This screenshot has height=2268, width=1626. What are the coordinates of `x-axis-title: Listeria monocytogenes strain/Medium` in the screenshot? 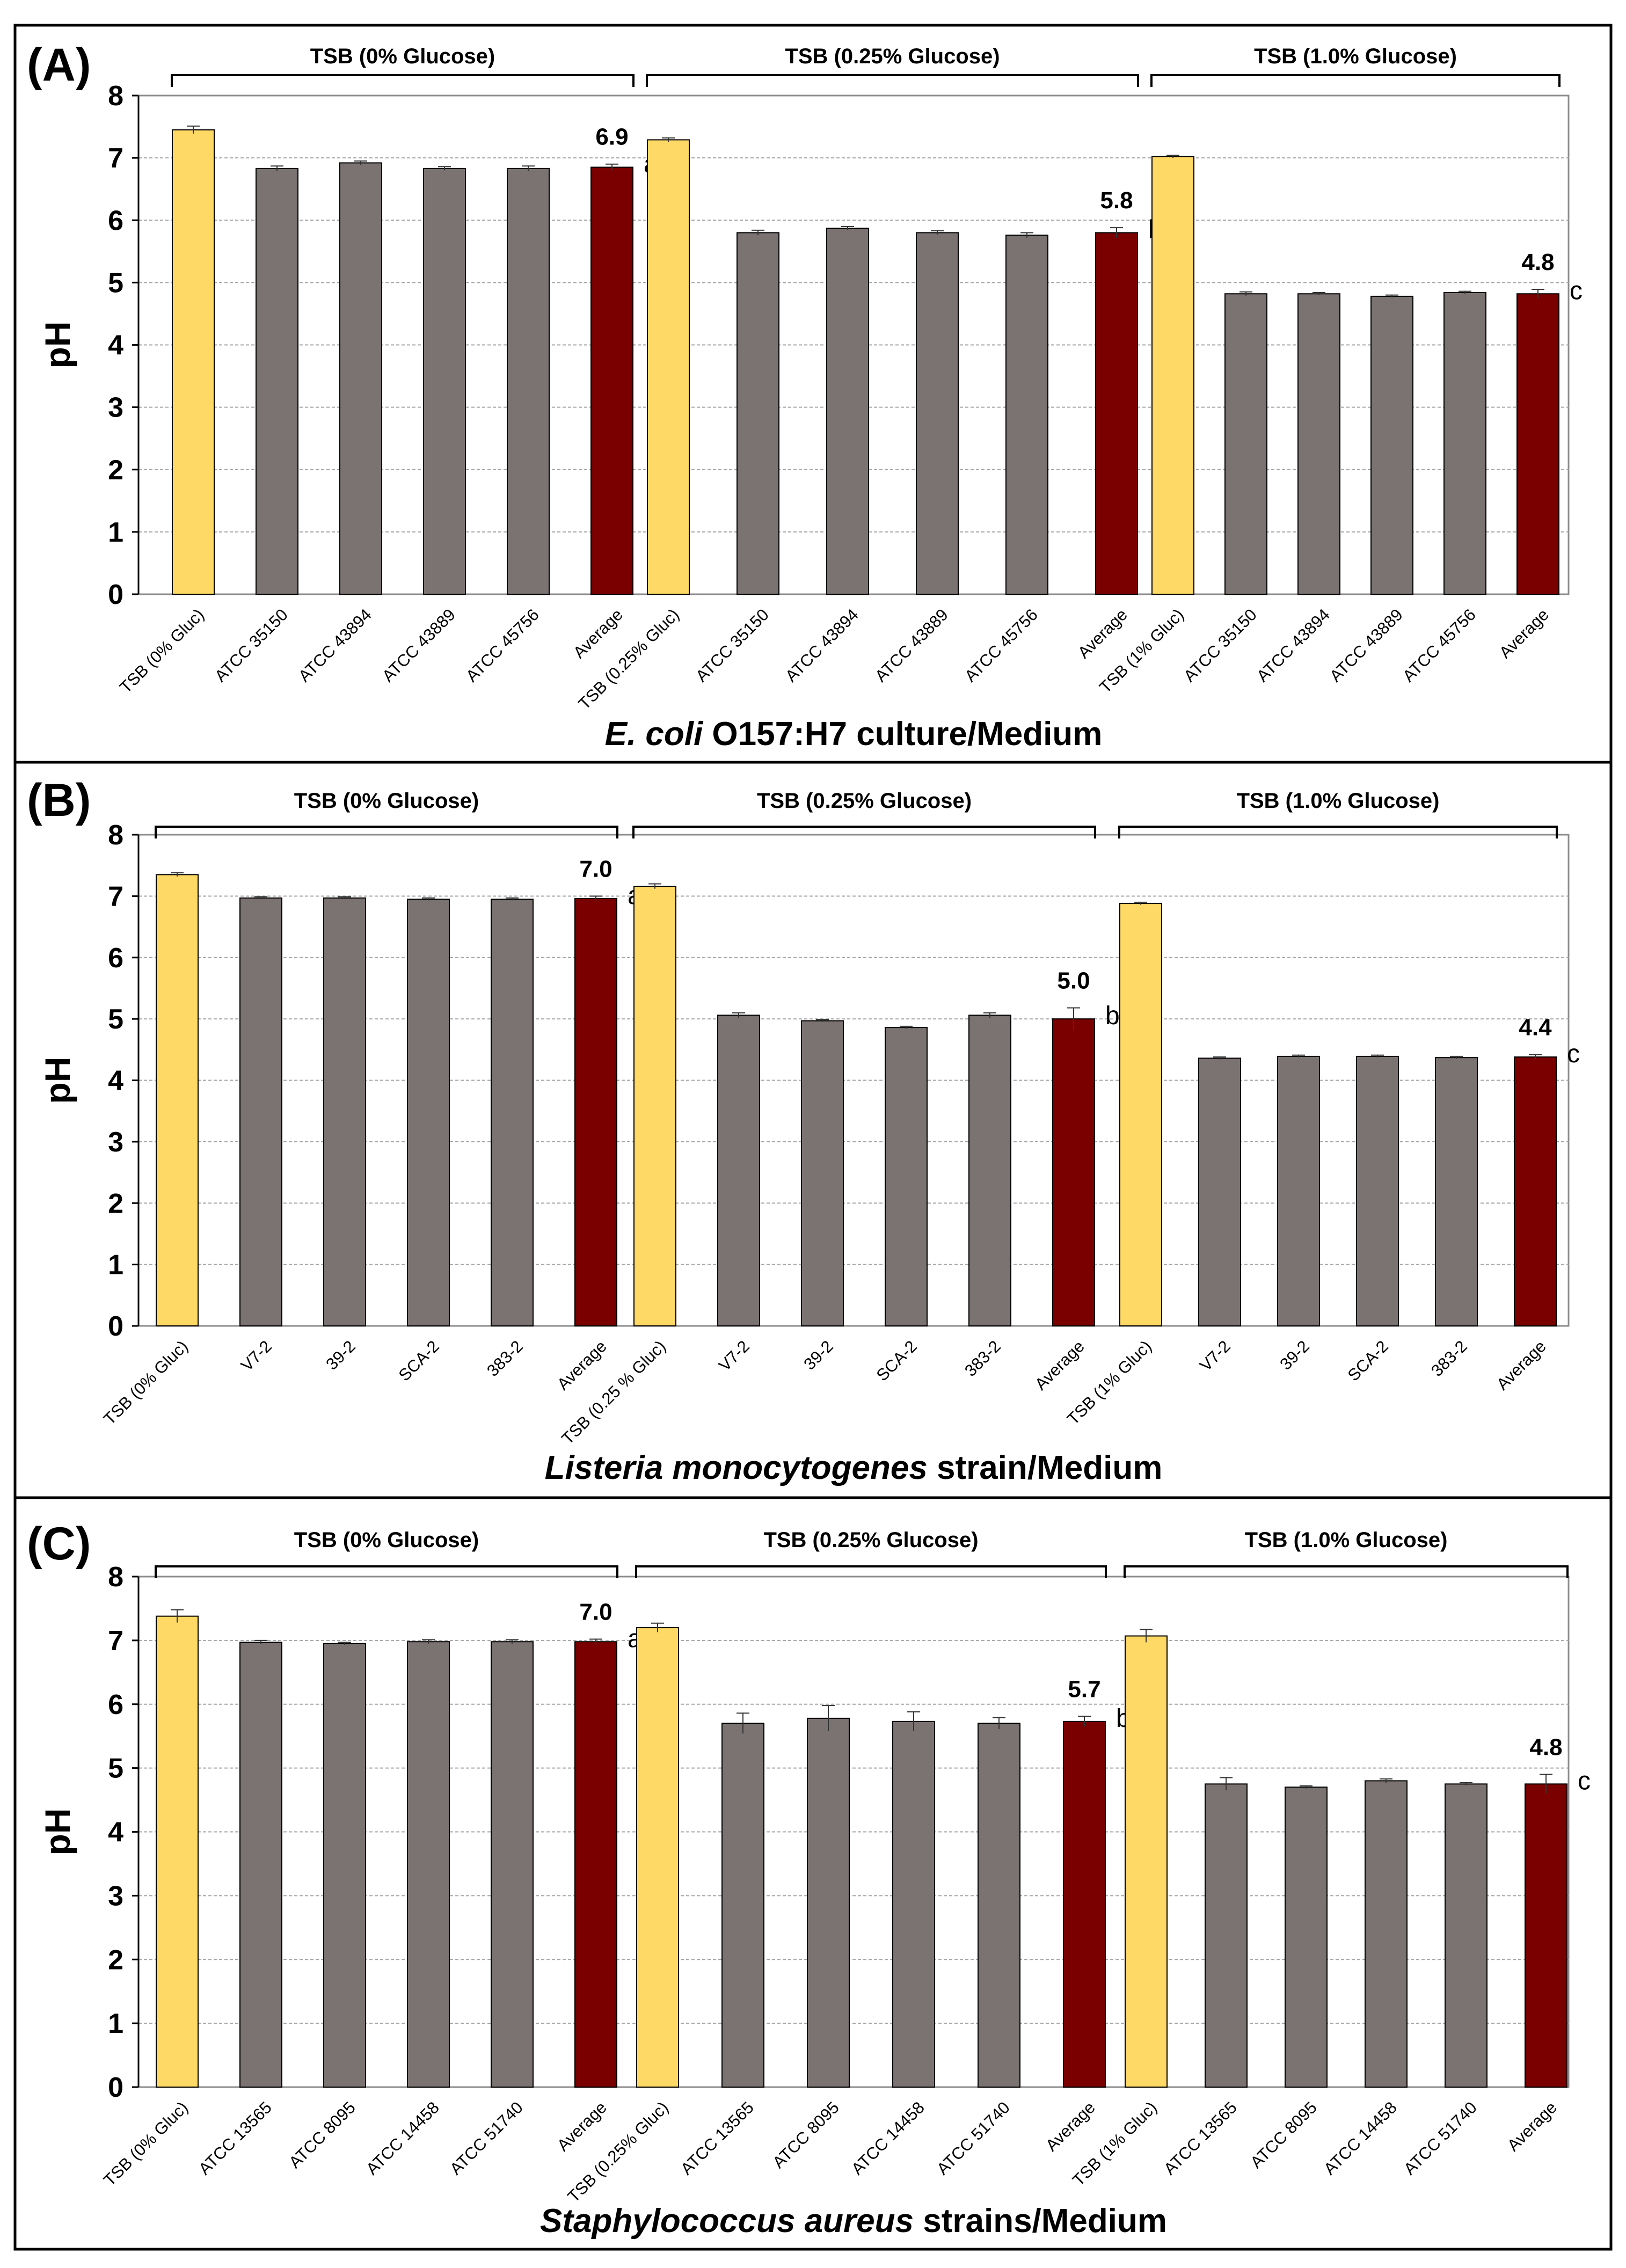 It's located at (854, 1467).